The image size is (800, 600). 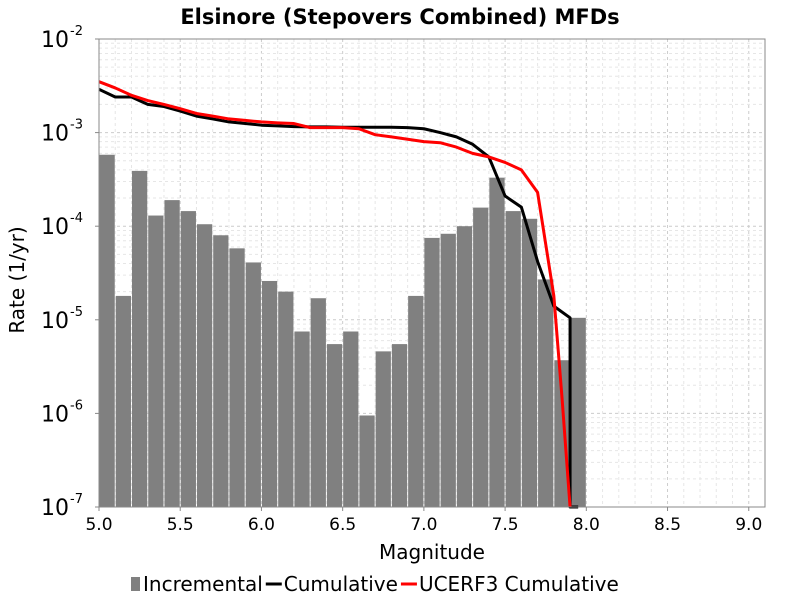 What do you see at coordinates (399, 17) in the screenshot?
I see `chart-title: Elsinore (Stepovers Combined) MFDs` at bounding box center [399, 17].